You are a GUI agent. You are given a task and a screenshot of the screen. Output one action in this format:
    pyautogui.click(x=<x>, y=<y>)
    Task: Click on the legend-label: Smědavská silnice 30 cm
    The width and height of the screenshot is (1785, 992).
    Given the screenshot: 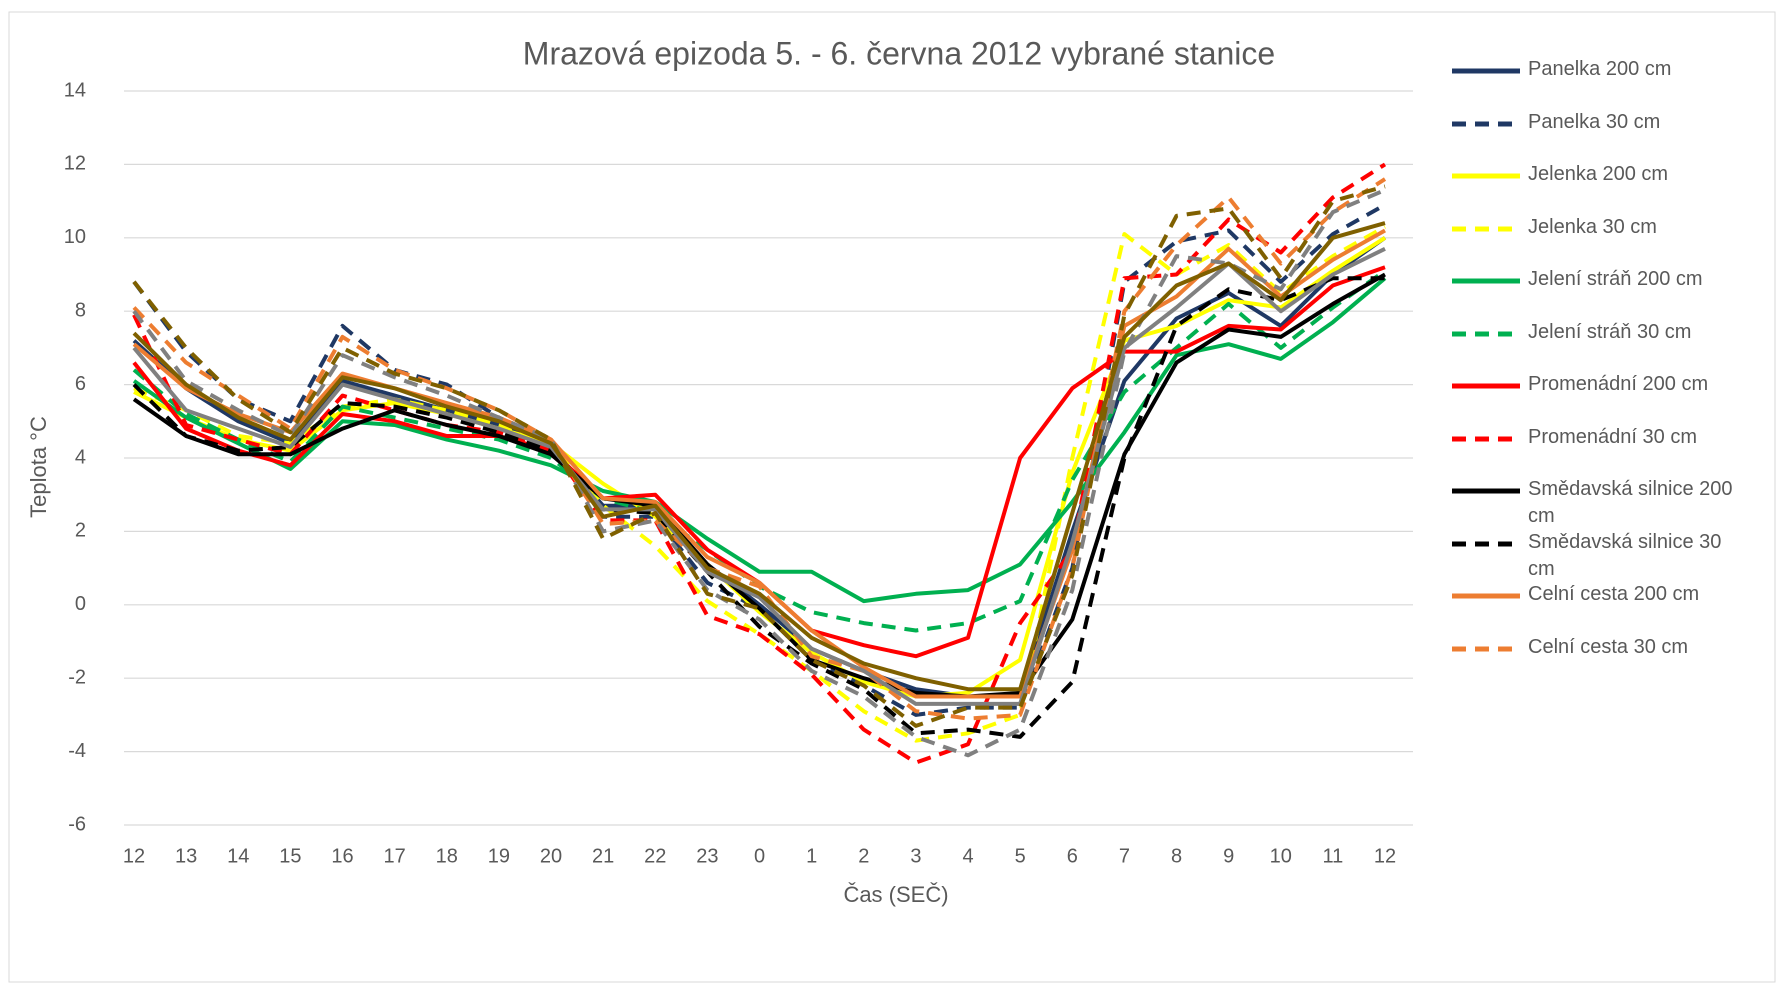 What is the action you would take?
    pyautogui.click(x=1625, y=555)
    